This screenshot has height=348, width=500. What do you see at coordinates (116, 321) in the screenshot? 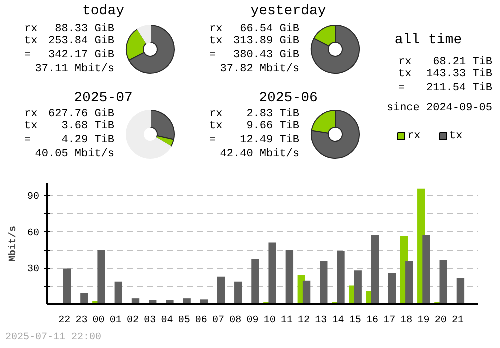
I see `x-tick-label: 01` at bounding box center [116, 321].